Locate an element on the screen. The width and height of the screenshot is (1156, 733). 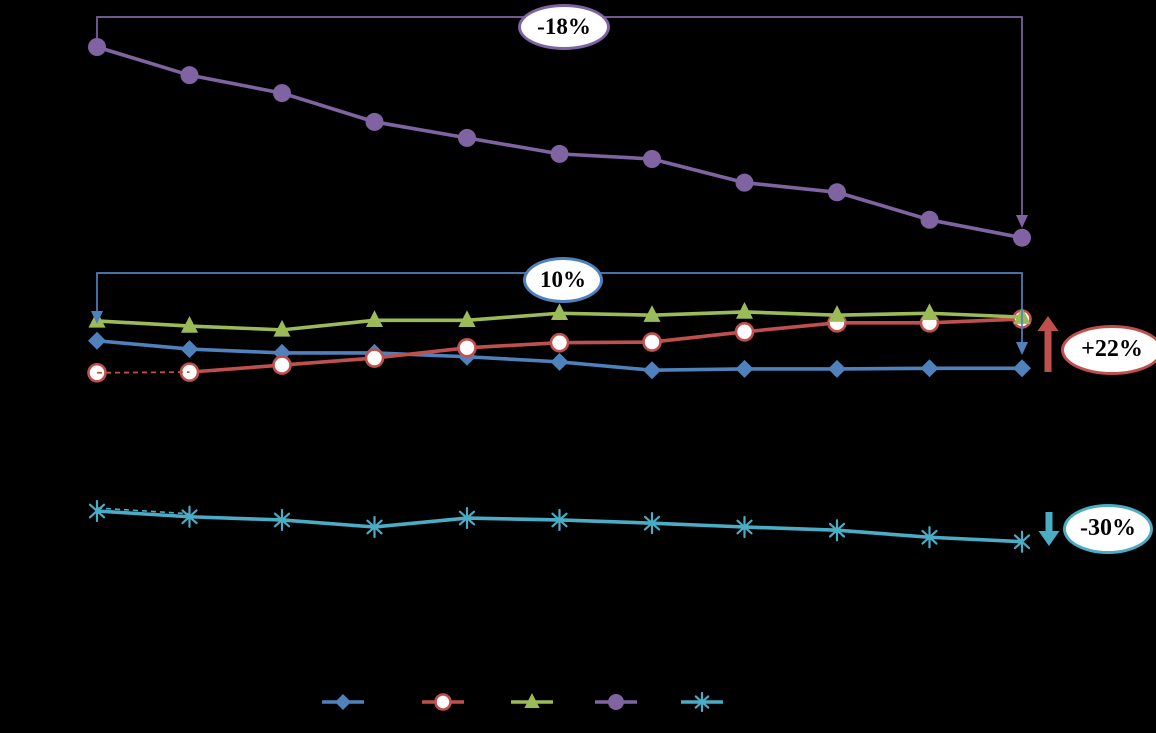
series-red-open-circle-dashed-segment is located at coordinates (143, 372).